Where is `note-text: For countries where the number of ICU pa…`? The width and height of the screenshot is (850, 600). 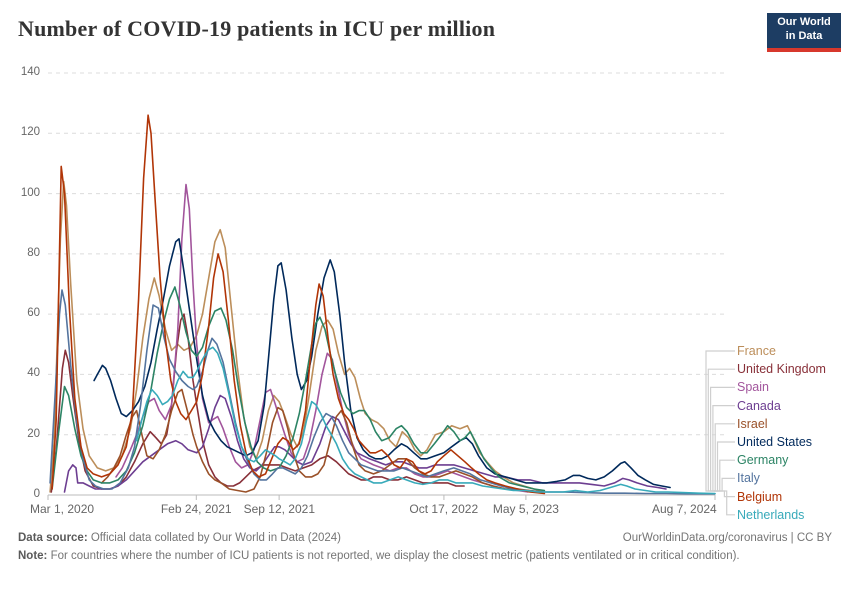
note-text: For countries where the number of ICU pa… is located at coordinates (393, 555).